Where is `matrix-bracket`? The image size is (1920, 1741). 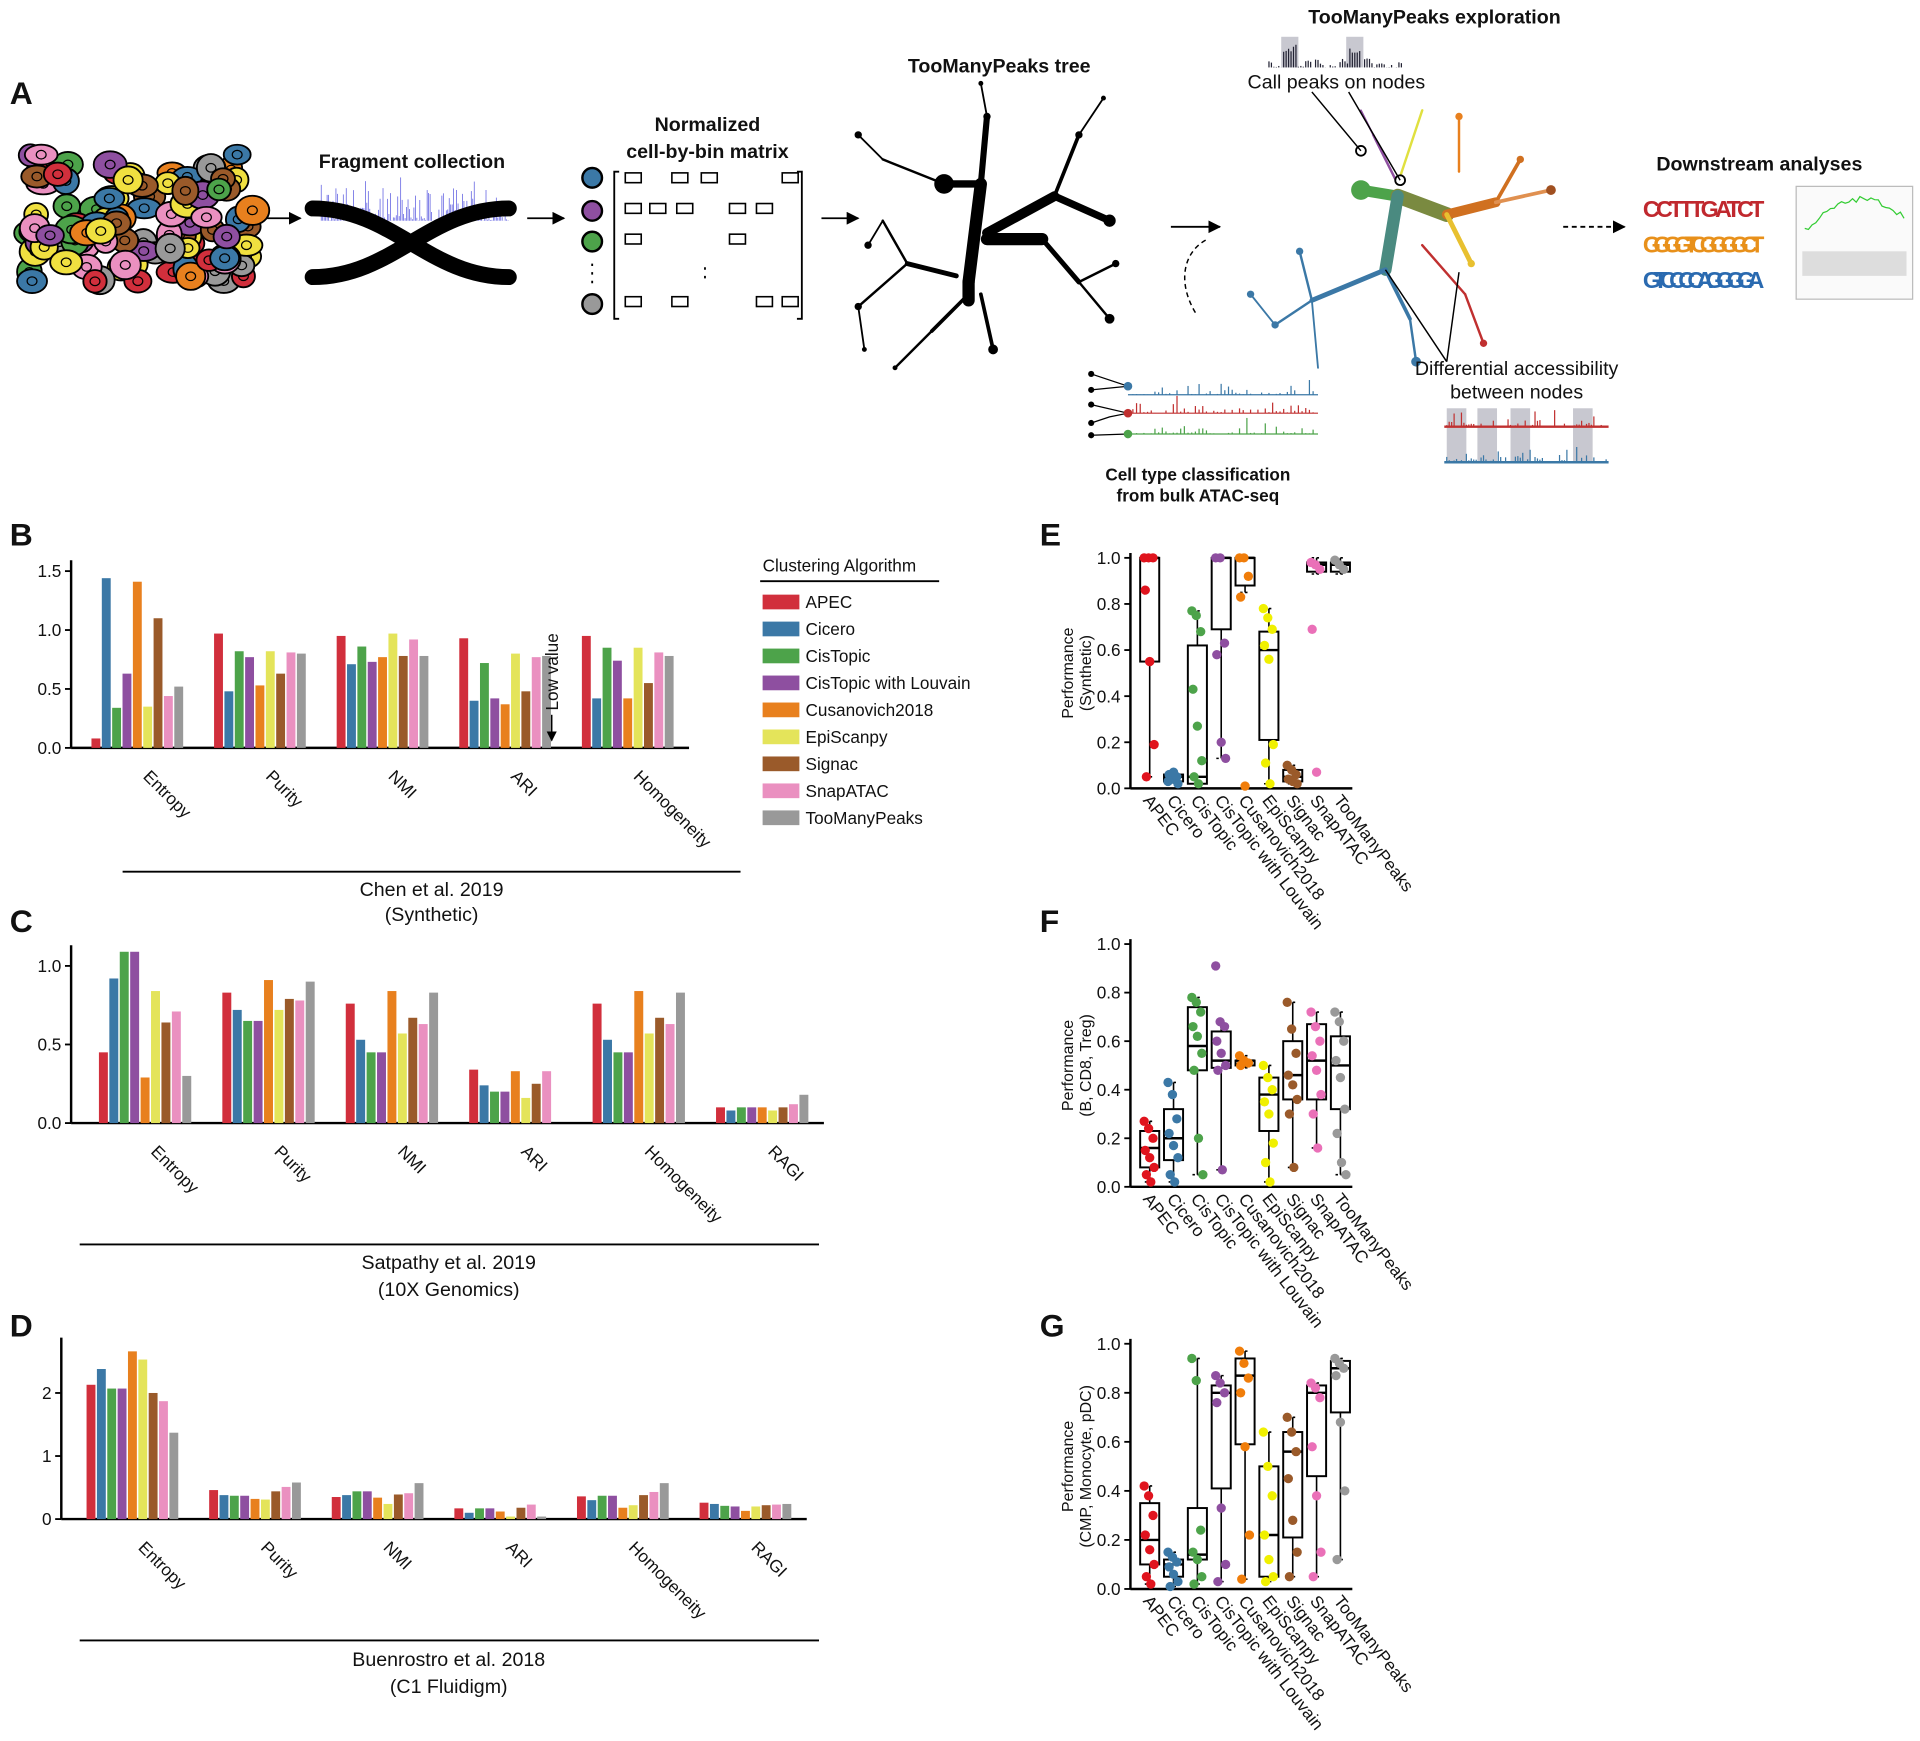 matrix-bracket is located at coordinates (708, 245).